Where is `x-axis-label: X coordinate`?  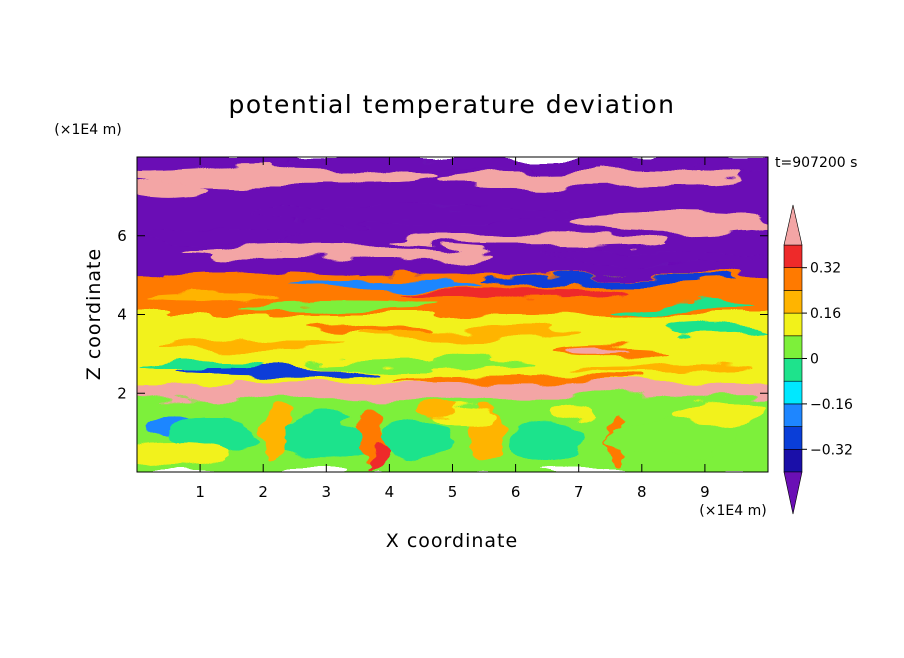
x-axis-label: X coordinate is located at coordinates (452, 541).